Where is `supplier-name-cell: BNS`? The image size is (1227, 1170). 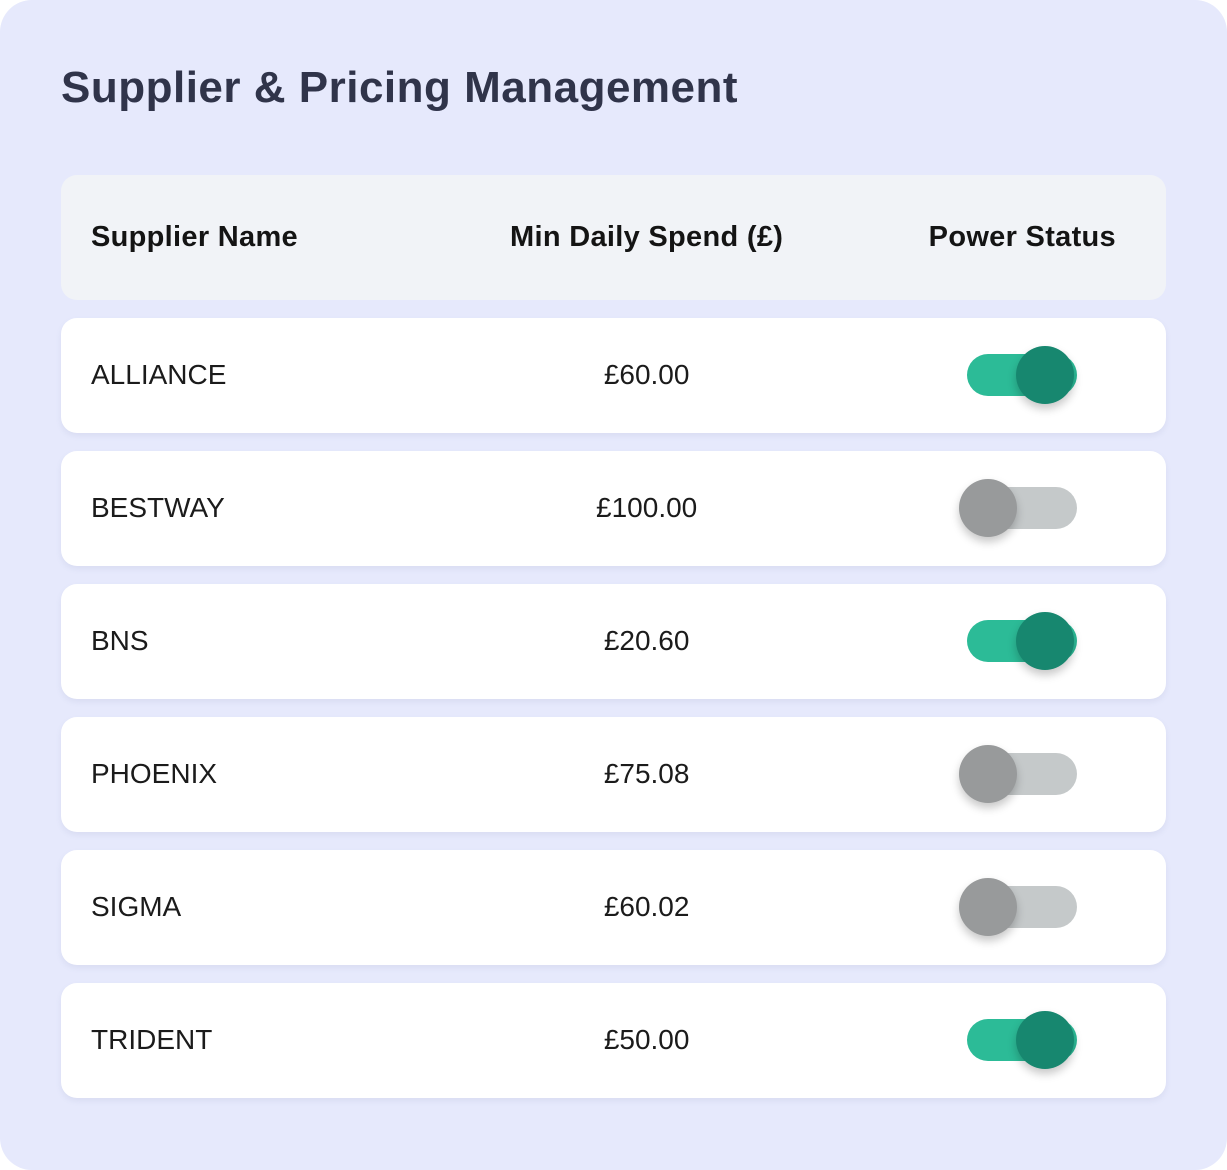 supplier-name-cell: BNS is located at coordinates (120, 641).